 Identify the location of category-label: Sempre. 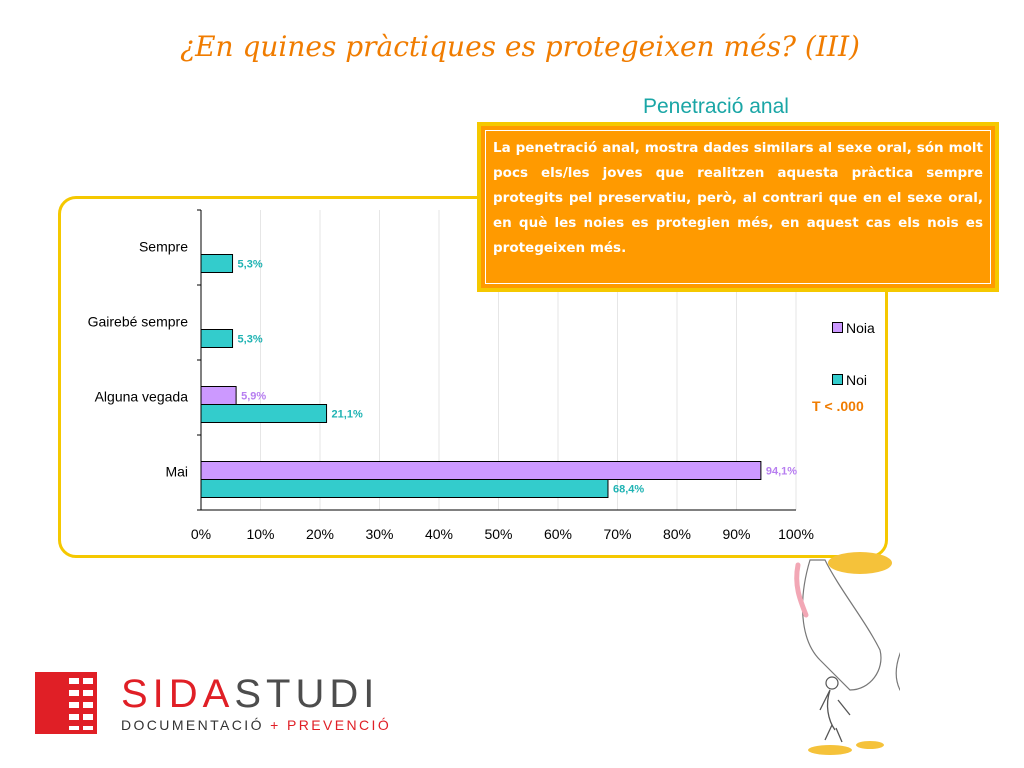
(163, 247).